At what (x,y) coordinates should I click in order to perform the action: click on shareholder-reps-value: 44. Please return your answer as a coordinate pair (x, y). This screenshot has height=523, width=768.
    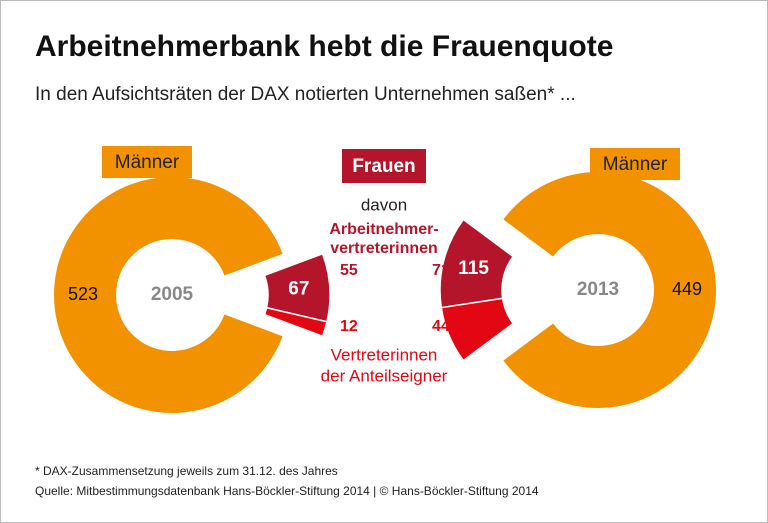
    Looking at the image, I should click on (441, 326).